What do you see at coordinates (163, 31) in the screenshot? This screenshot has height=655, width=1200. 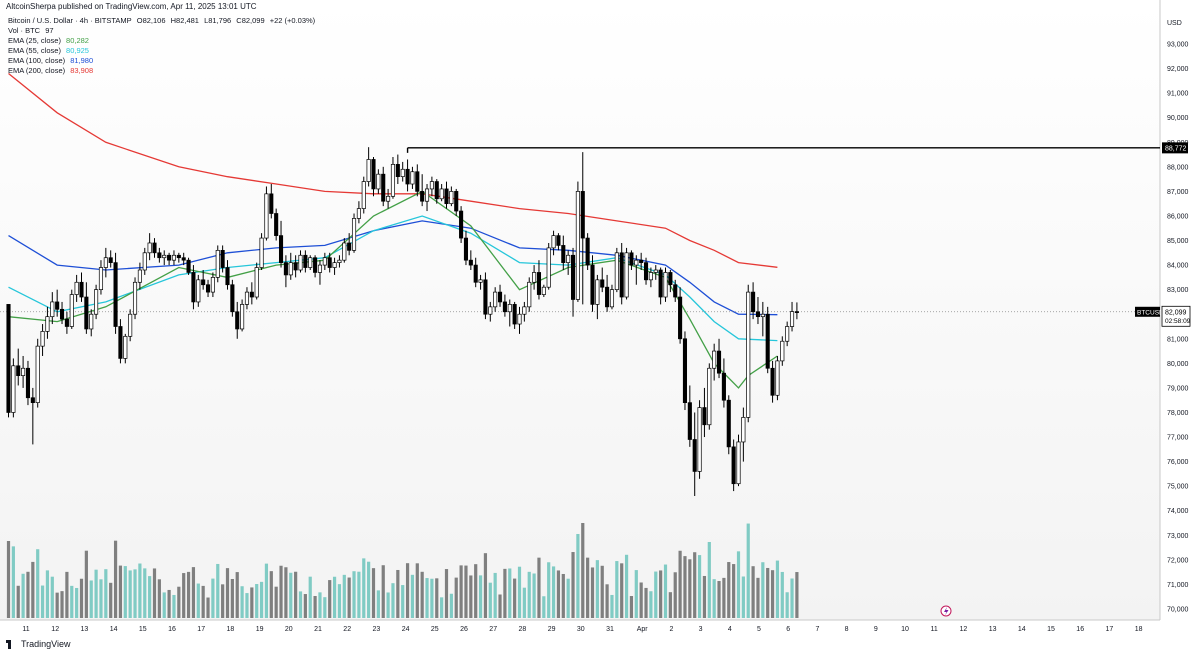 I see `volume-legend: Vol · BTC 97` at bounding box center [163, 31].